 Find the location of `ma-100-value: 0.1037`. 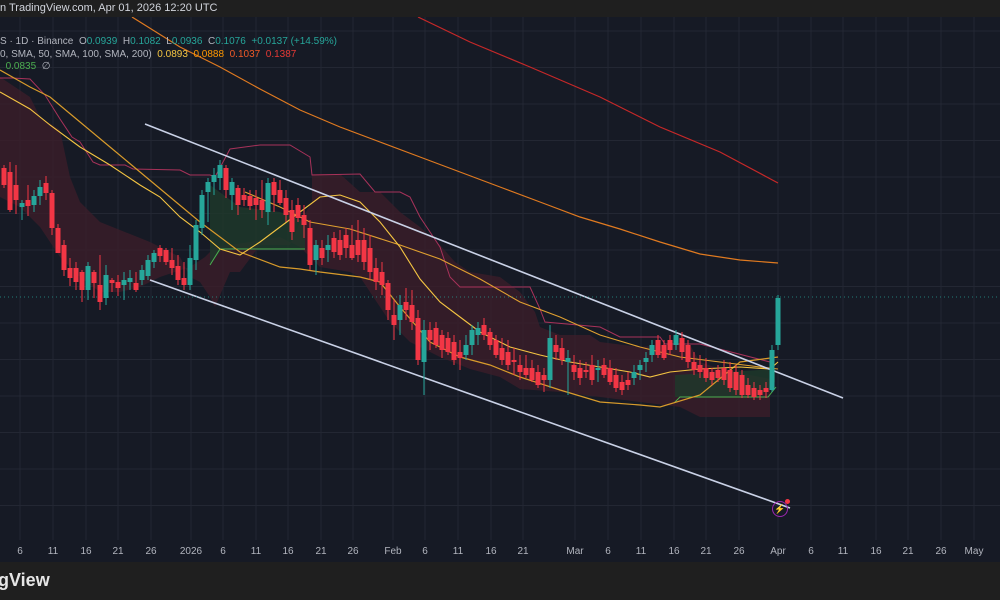

ma-100-value: 0.1037 is located at coordinates (245, 54).